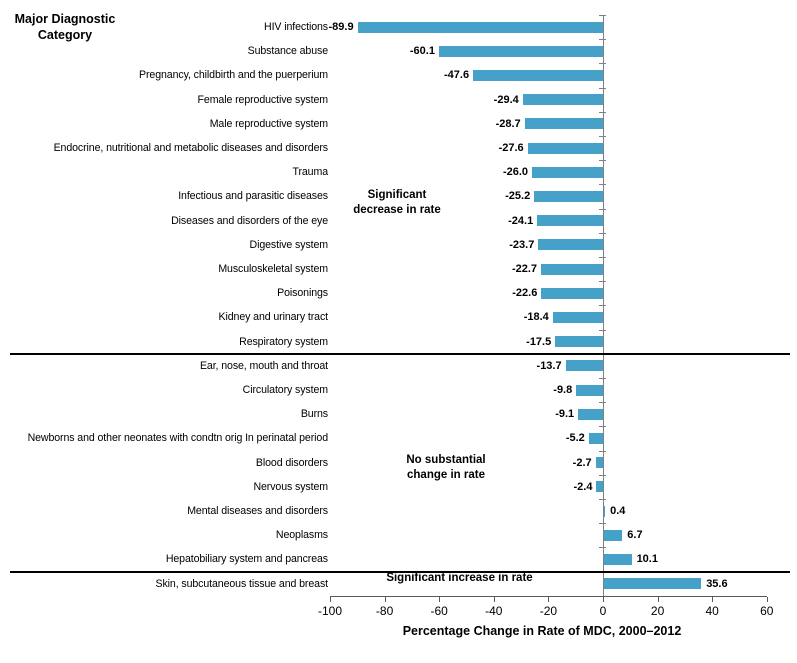 This screenshot has width=797, height=663. What do you see at coordinates (521, 220) in the screenshot?
I see `value-label: -24.1` at bounding box center [521, 220].